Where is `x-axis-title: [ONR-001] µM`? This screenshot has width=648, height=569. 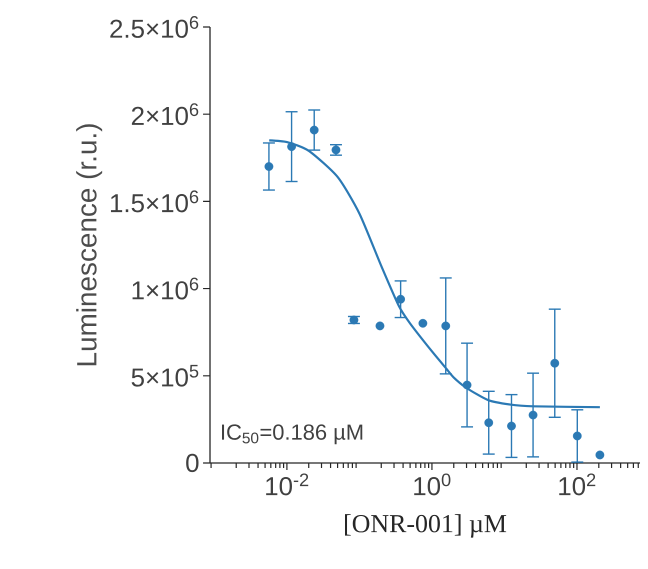
x-axis-title: [ONR-001] µM is located at coordinates (425, 526).